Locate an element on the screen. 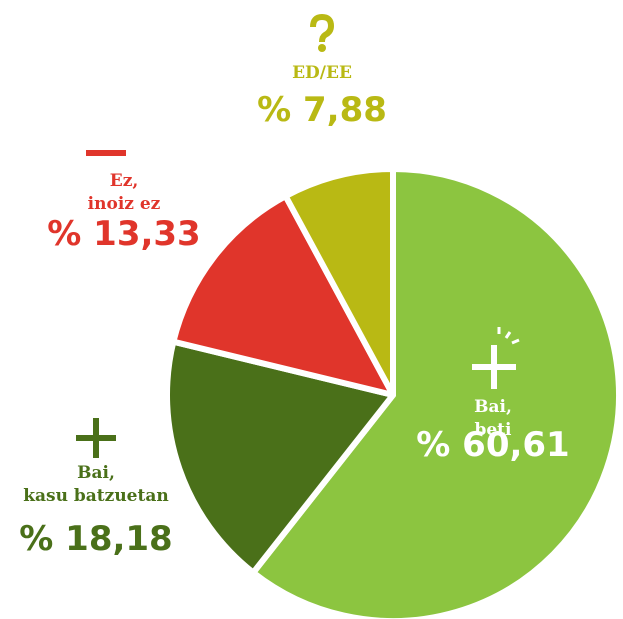 This screenshot has height=619, width=623. slice-label: ED/EE is located at coordinates (322, 73).